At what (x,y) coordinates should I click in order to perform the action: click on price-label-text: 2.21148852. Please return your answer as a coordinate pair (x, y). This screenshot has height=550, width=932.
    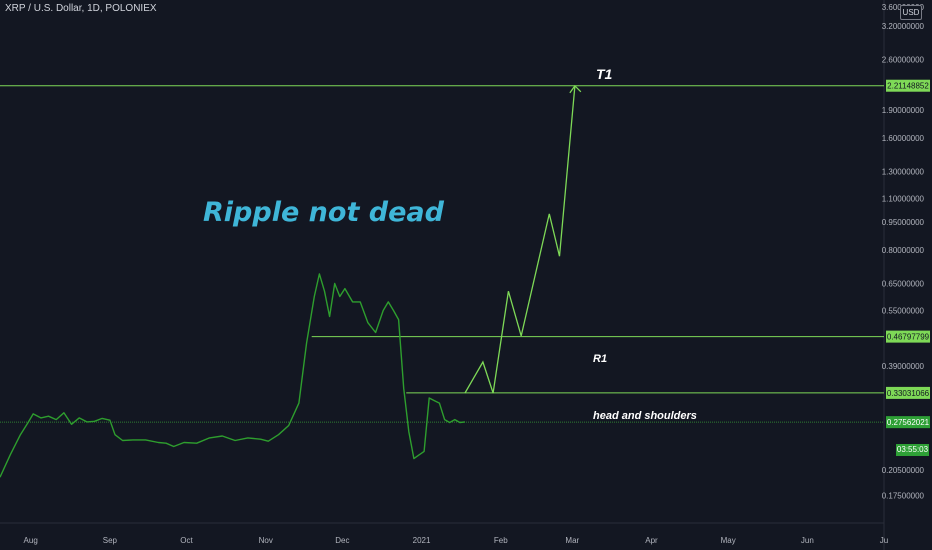
    Looking at the image, I should click on (908, 86).